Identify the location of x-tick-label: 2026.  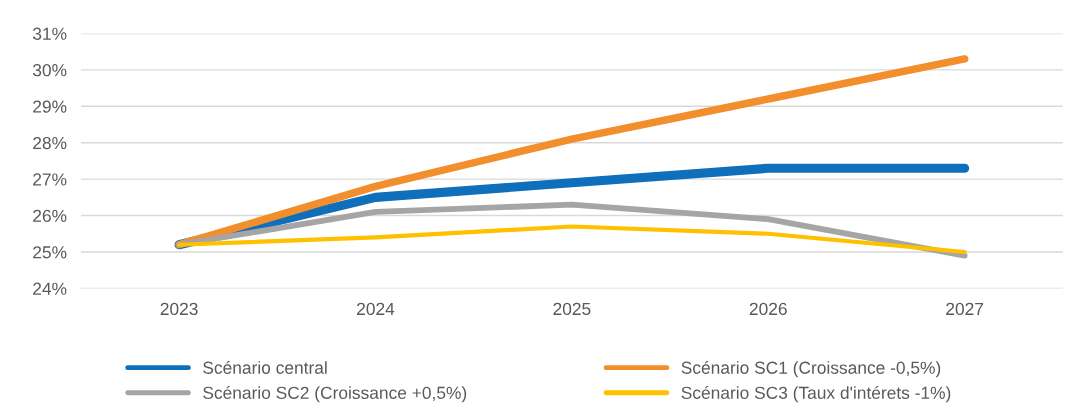
(768, 309).